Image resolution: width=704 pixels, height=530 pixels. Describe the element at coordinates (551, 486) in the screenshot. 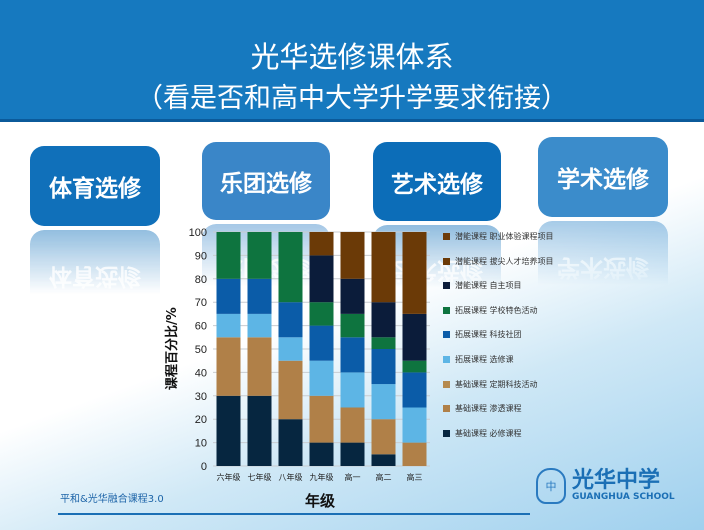

I see `school-seal-icon: 中` at that location.